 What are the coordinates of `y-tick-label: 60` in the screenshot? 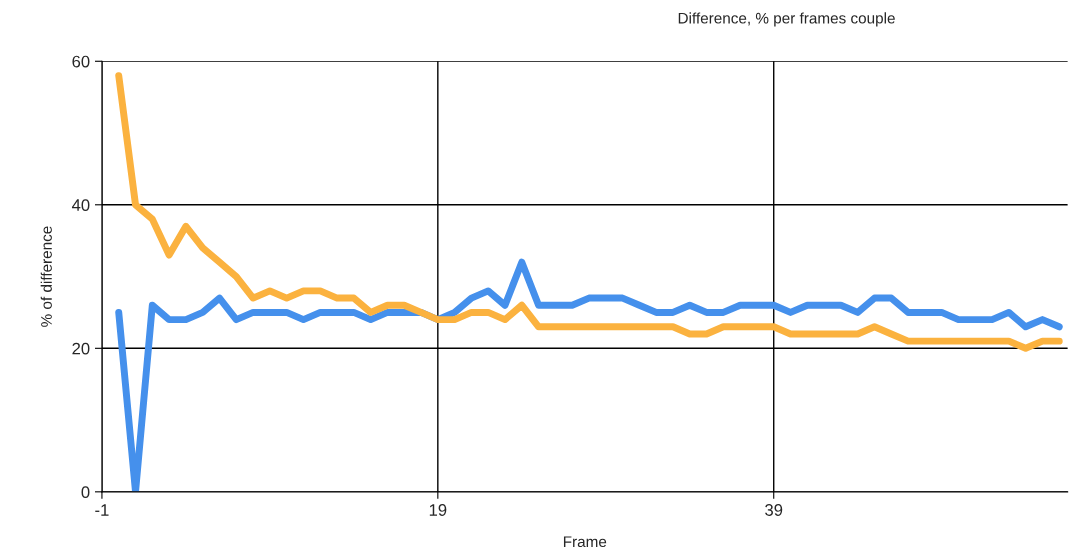 It's located at (81, 61).